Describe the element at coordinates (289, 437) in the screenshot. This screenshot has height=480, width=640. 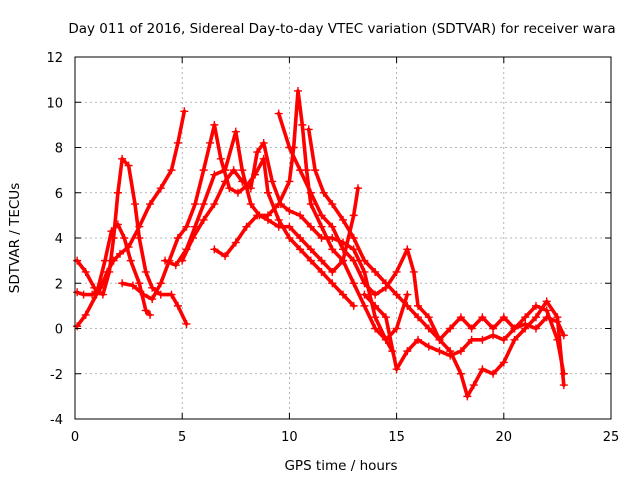
I see `x-tick-label: 10` at that location.